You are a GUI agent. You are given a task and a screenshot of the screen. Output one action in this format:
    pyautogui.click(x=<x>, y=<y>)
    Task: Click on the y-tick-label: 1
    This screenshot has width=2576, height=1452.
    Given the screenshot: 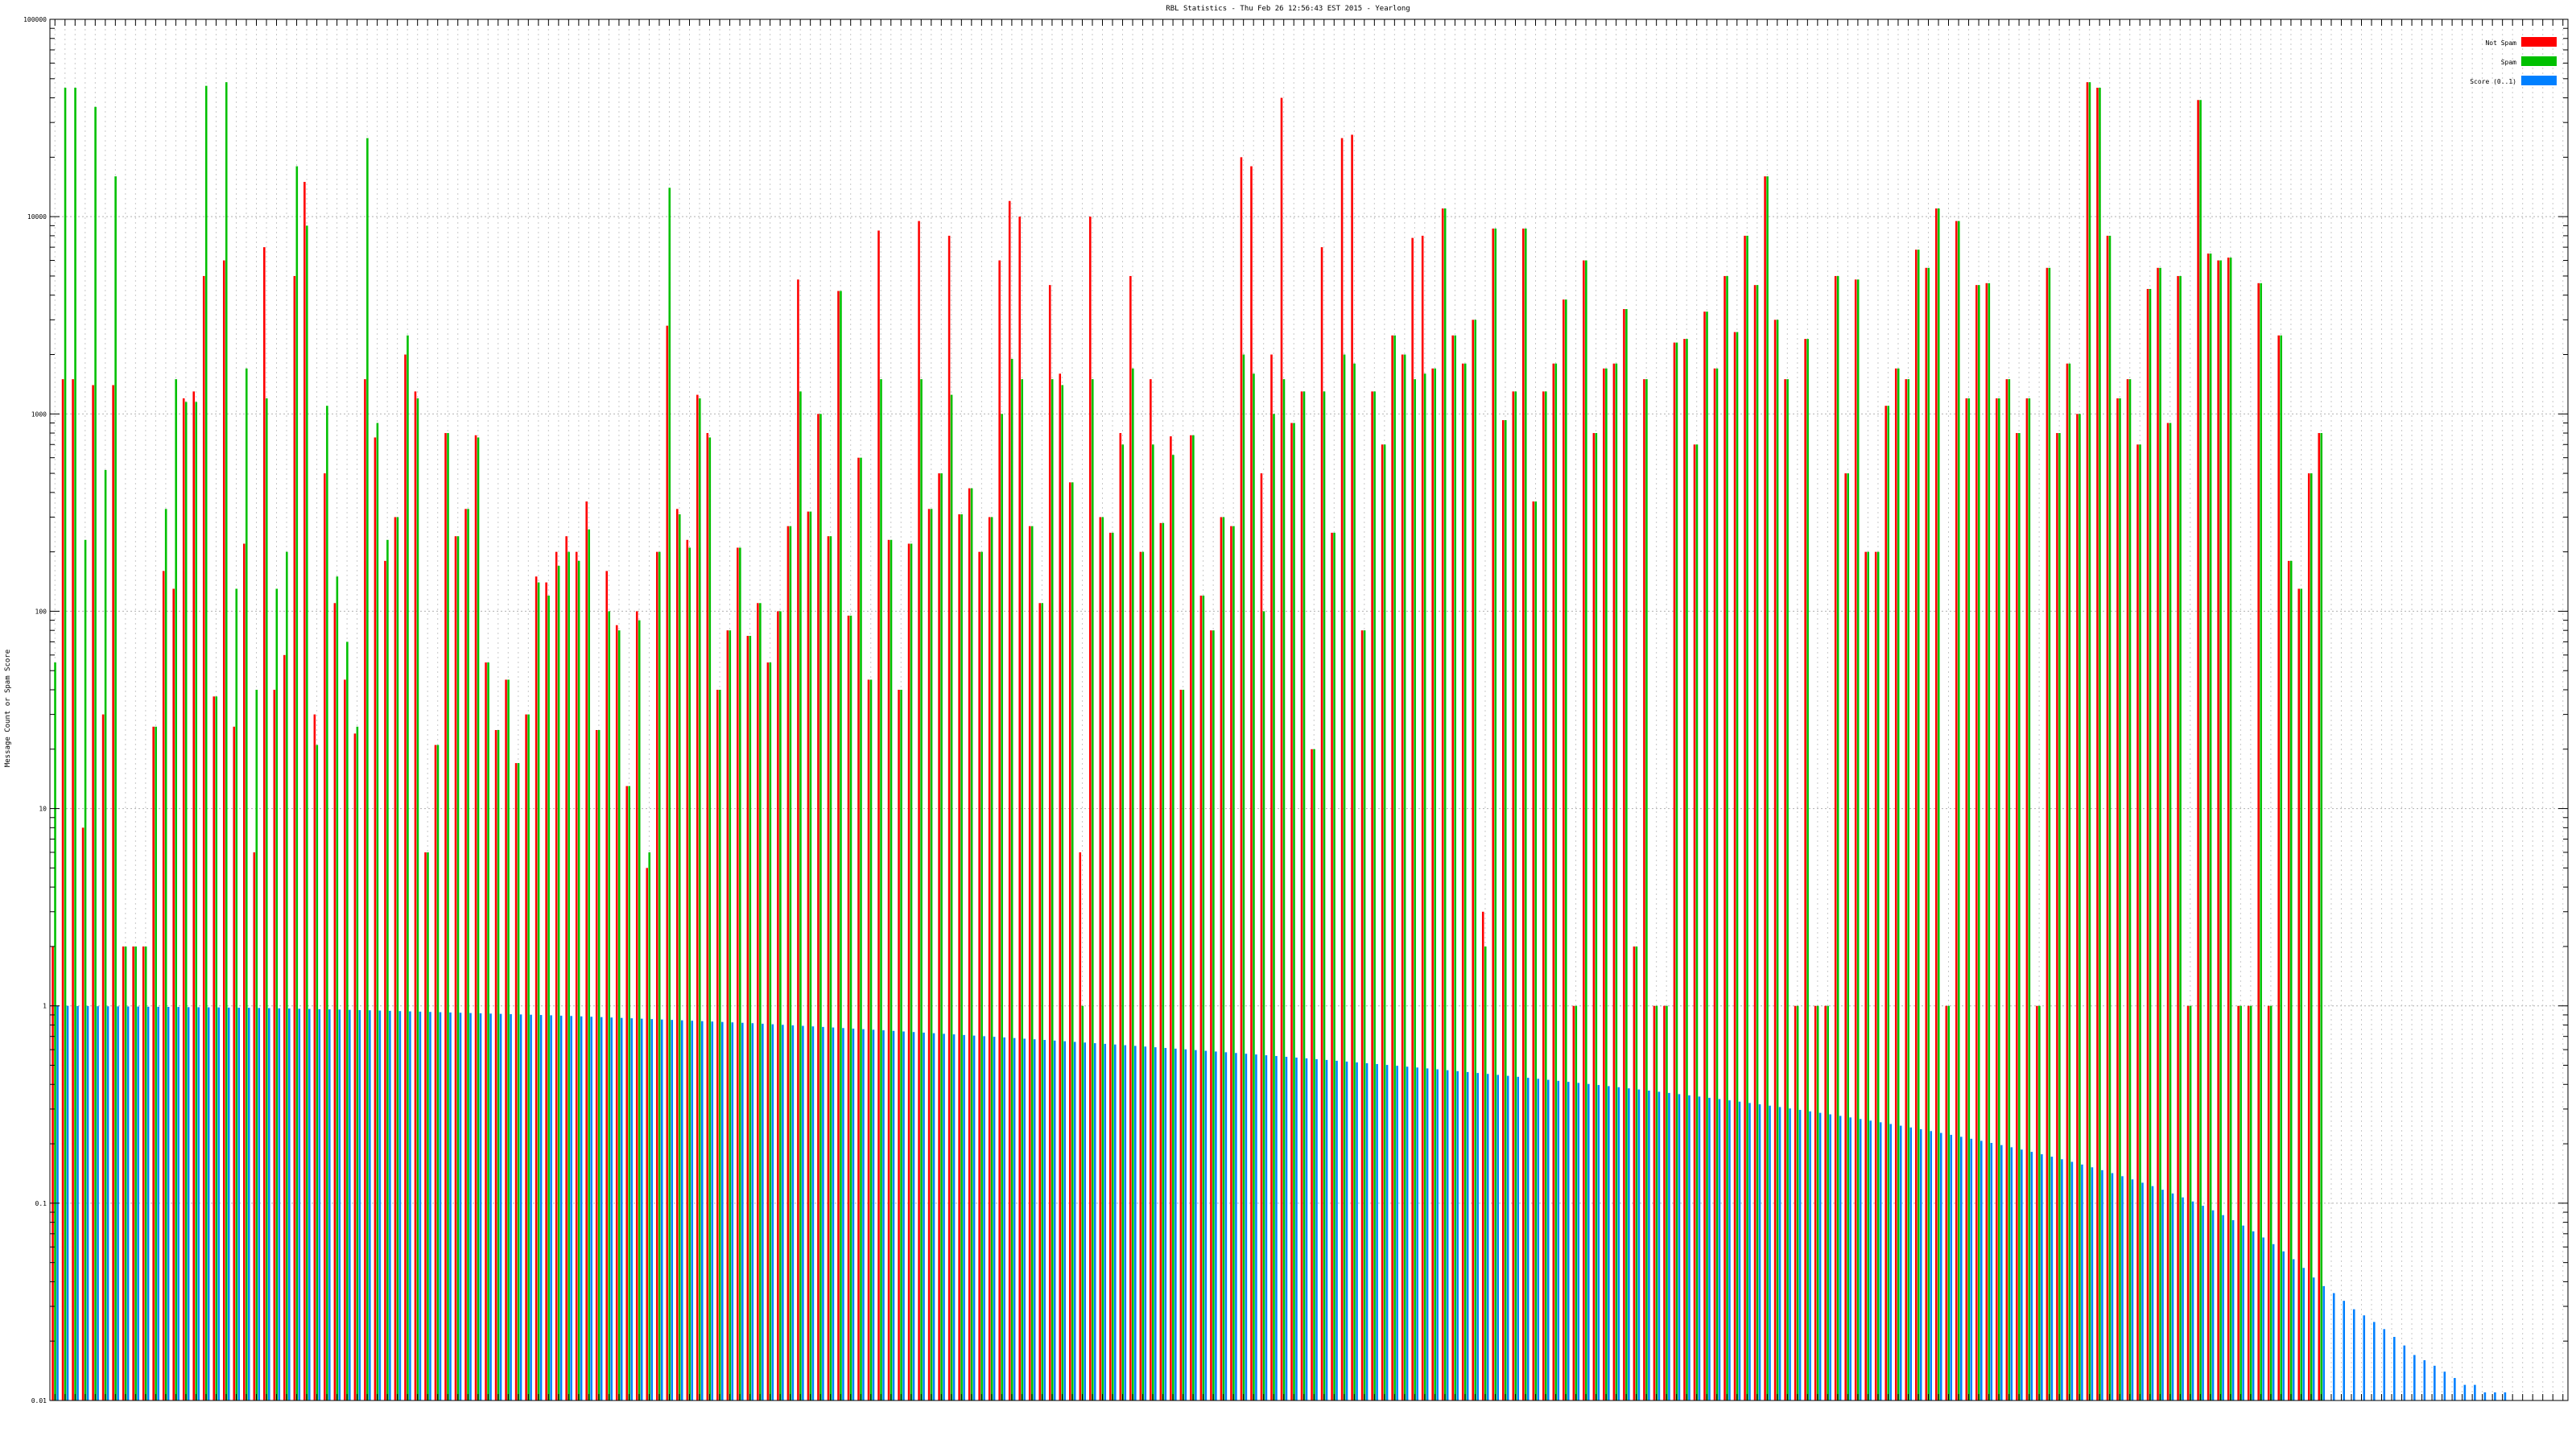 What is the action you would take?
    pyautogui.click(x=45, y=1007)
    